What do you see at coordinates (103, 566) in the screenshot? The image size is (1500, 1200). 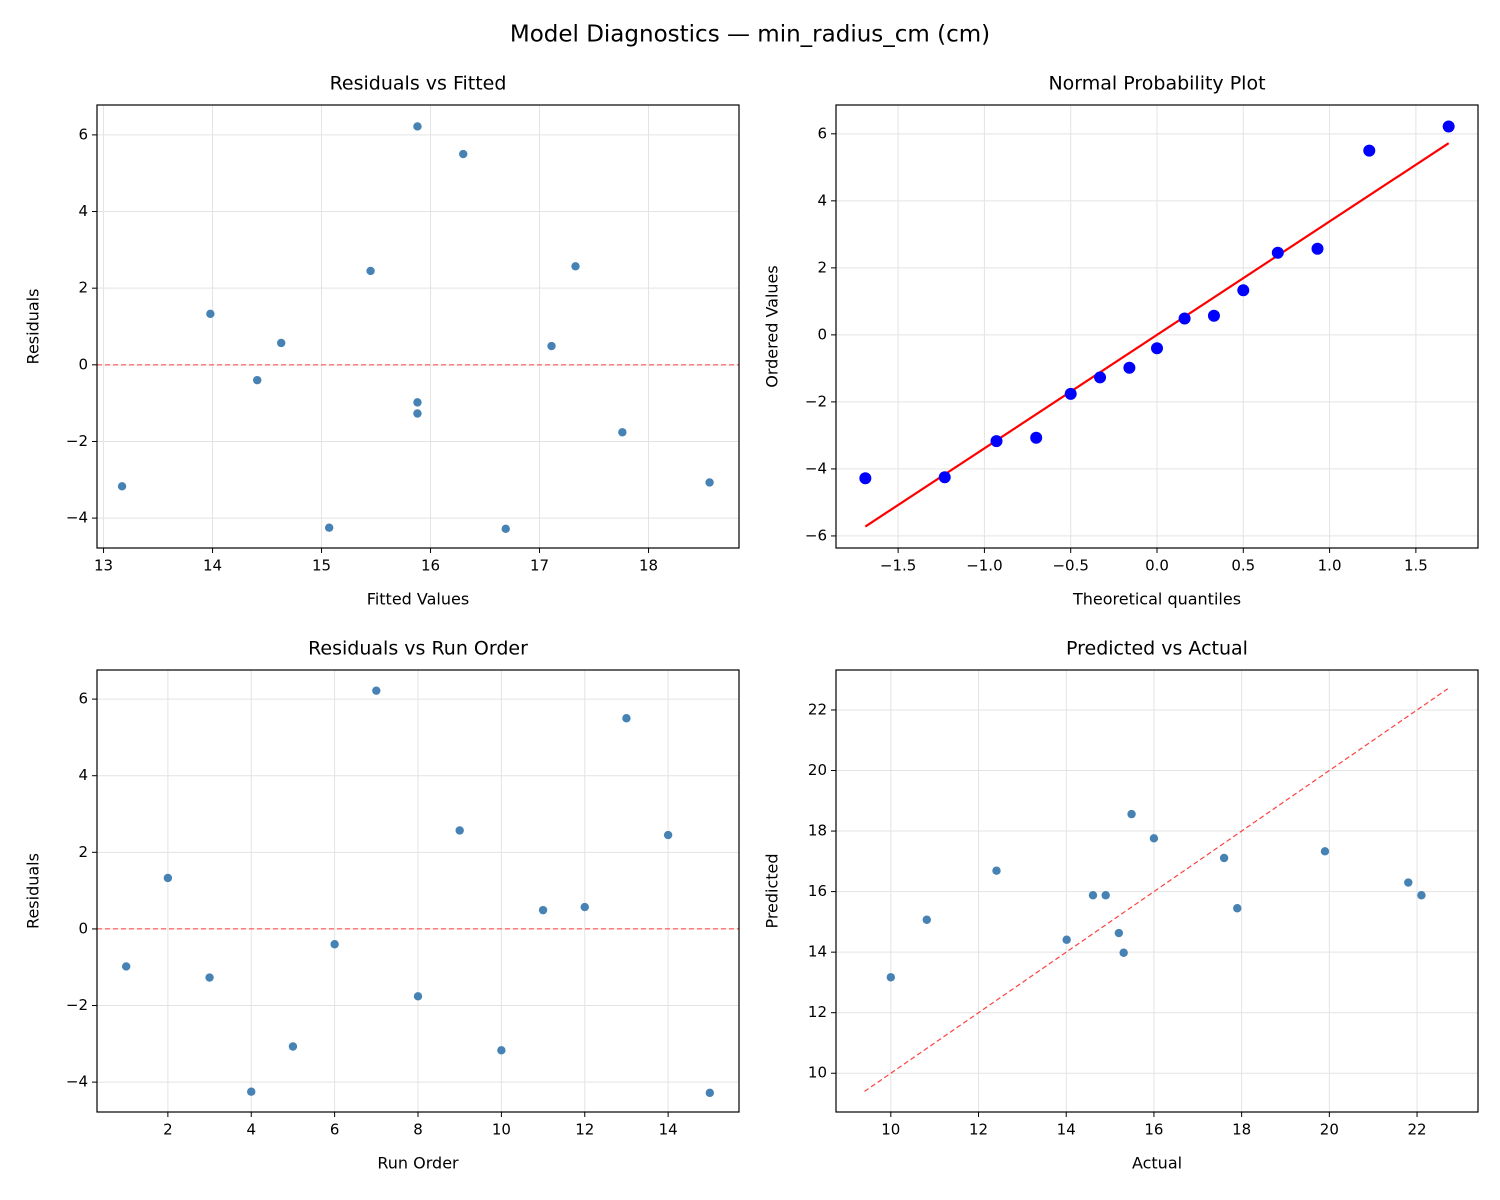 I see `x-tick-label: 13` at bounding box center [103, 566].